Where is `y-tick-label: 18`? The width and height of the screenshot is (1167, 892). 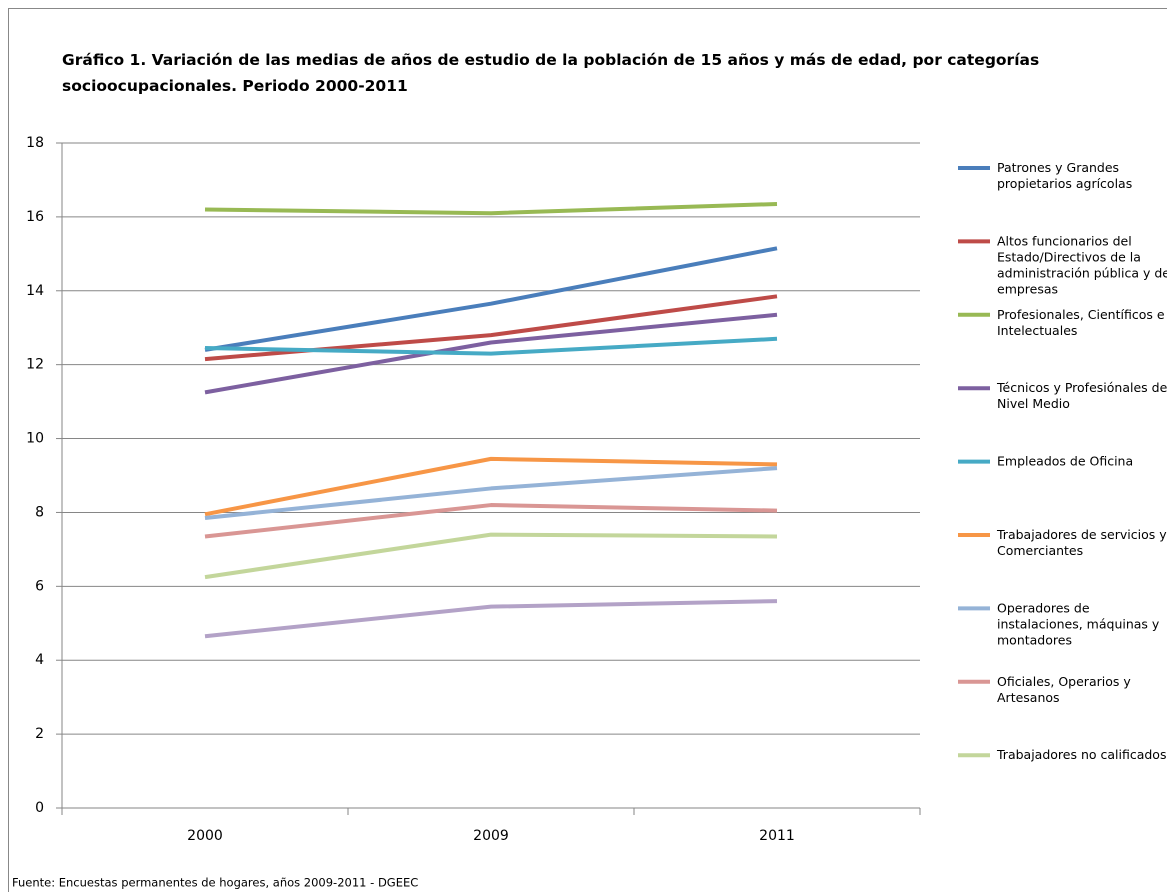 y-tick-label: 18 is located at coordinates (35, 143).